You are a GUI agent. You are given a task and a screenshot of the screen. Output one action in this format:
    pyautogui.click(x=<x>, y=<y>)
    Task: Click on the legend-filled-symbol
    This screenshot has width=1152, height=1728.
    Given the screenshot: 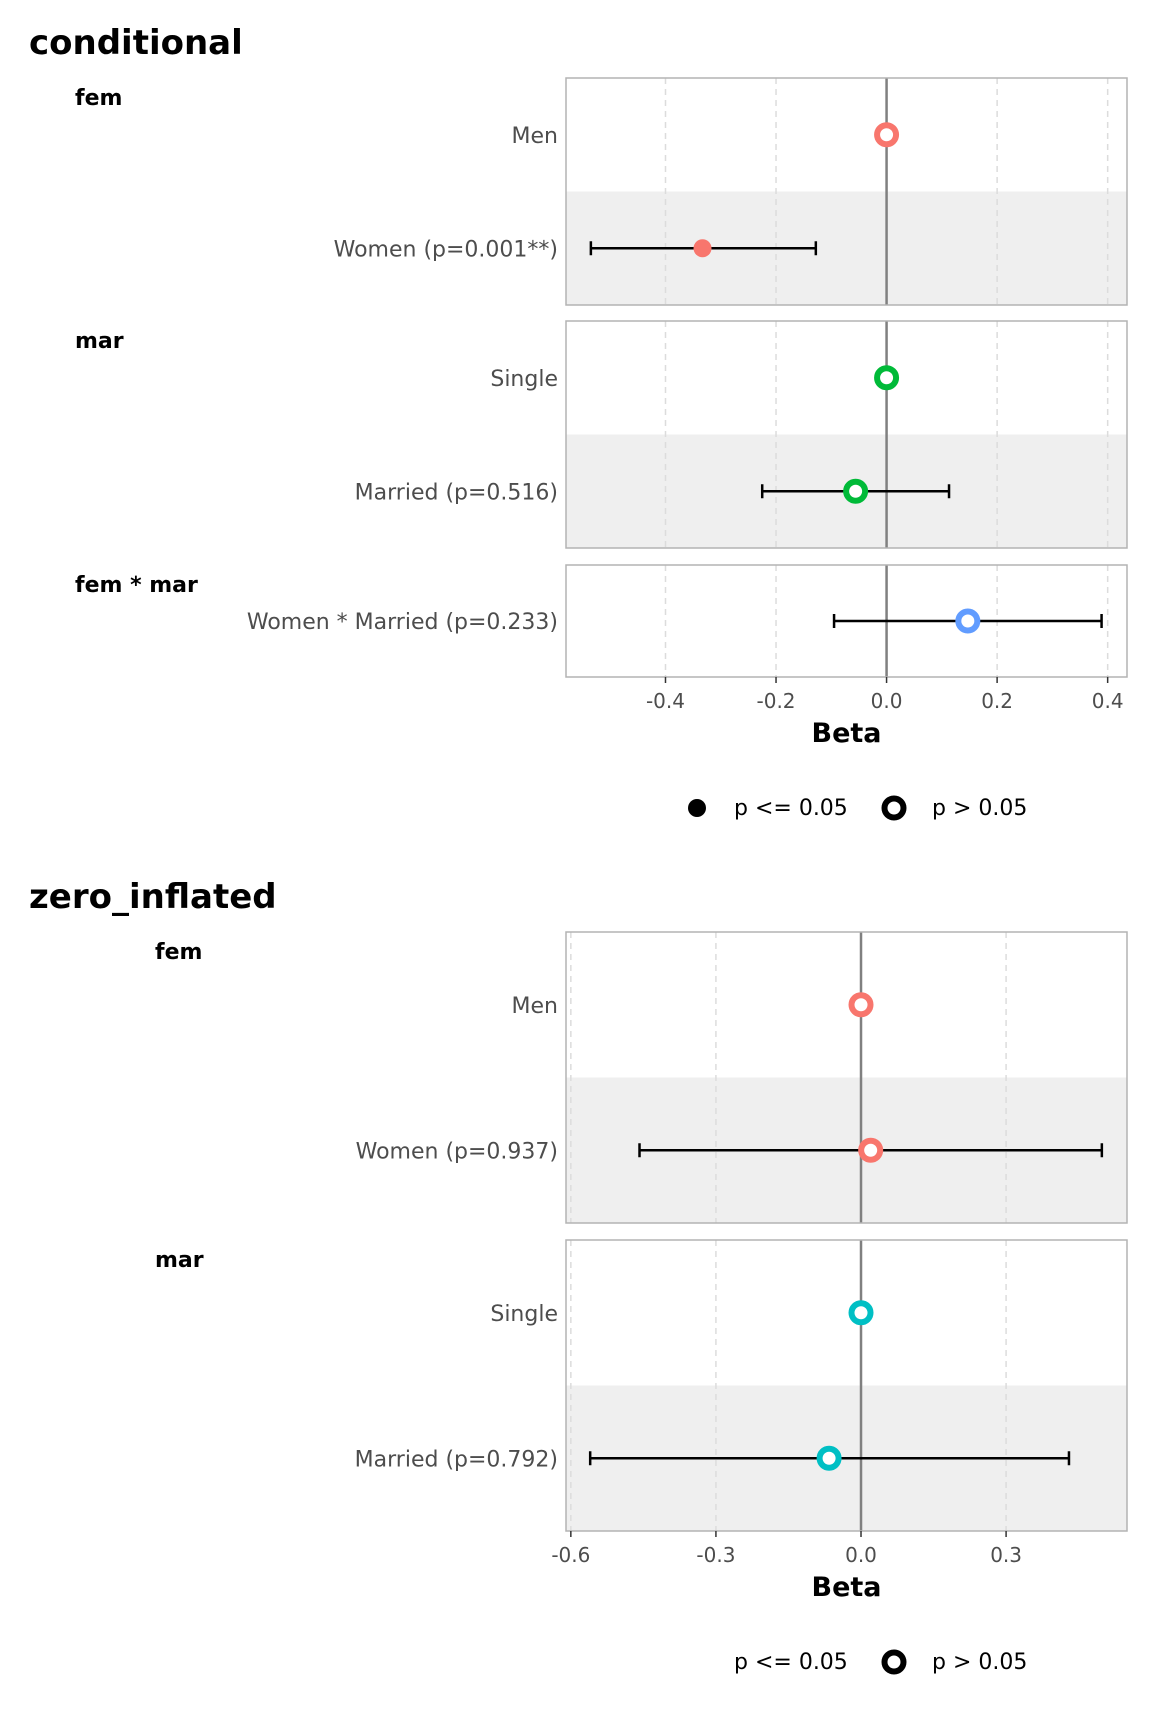 What is the action you would take?
    pyautogui.click(x=697, y=808)
    